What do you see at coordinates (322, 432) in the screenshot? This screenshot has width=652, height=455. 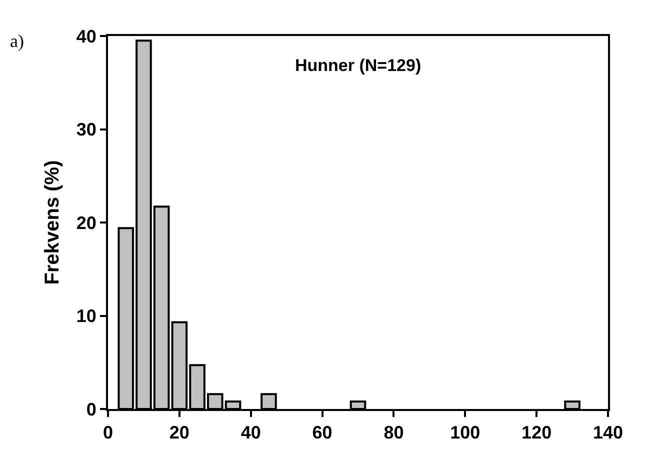 I see `x-tick-label: 60` at bounding box center [322, 432].